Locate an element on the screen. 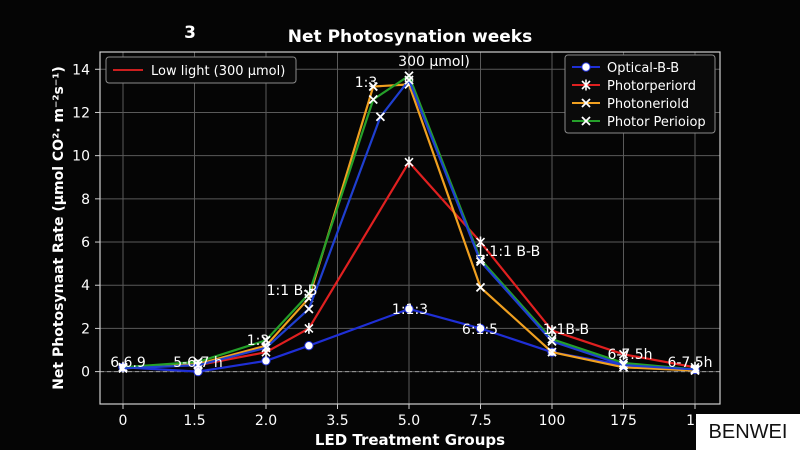  x-tick-label: 3.5 is located at coordinates (337, 421).